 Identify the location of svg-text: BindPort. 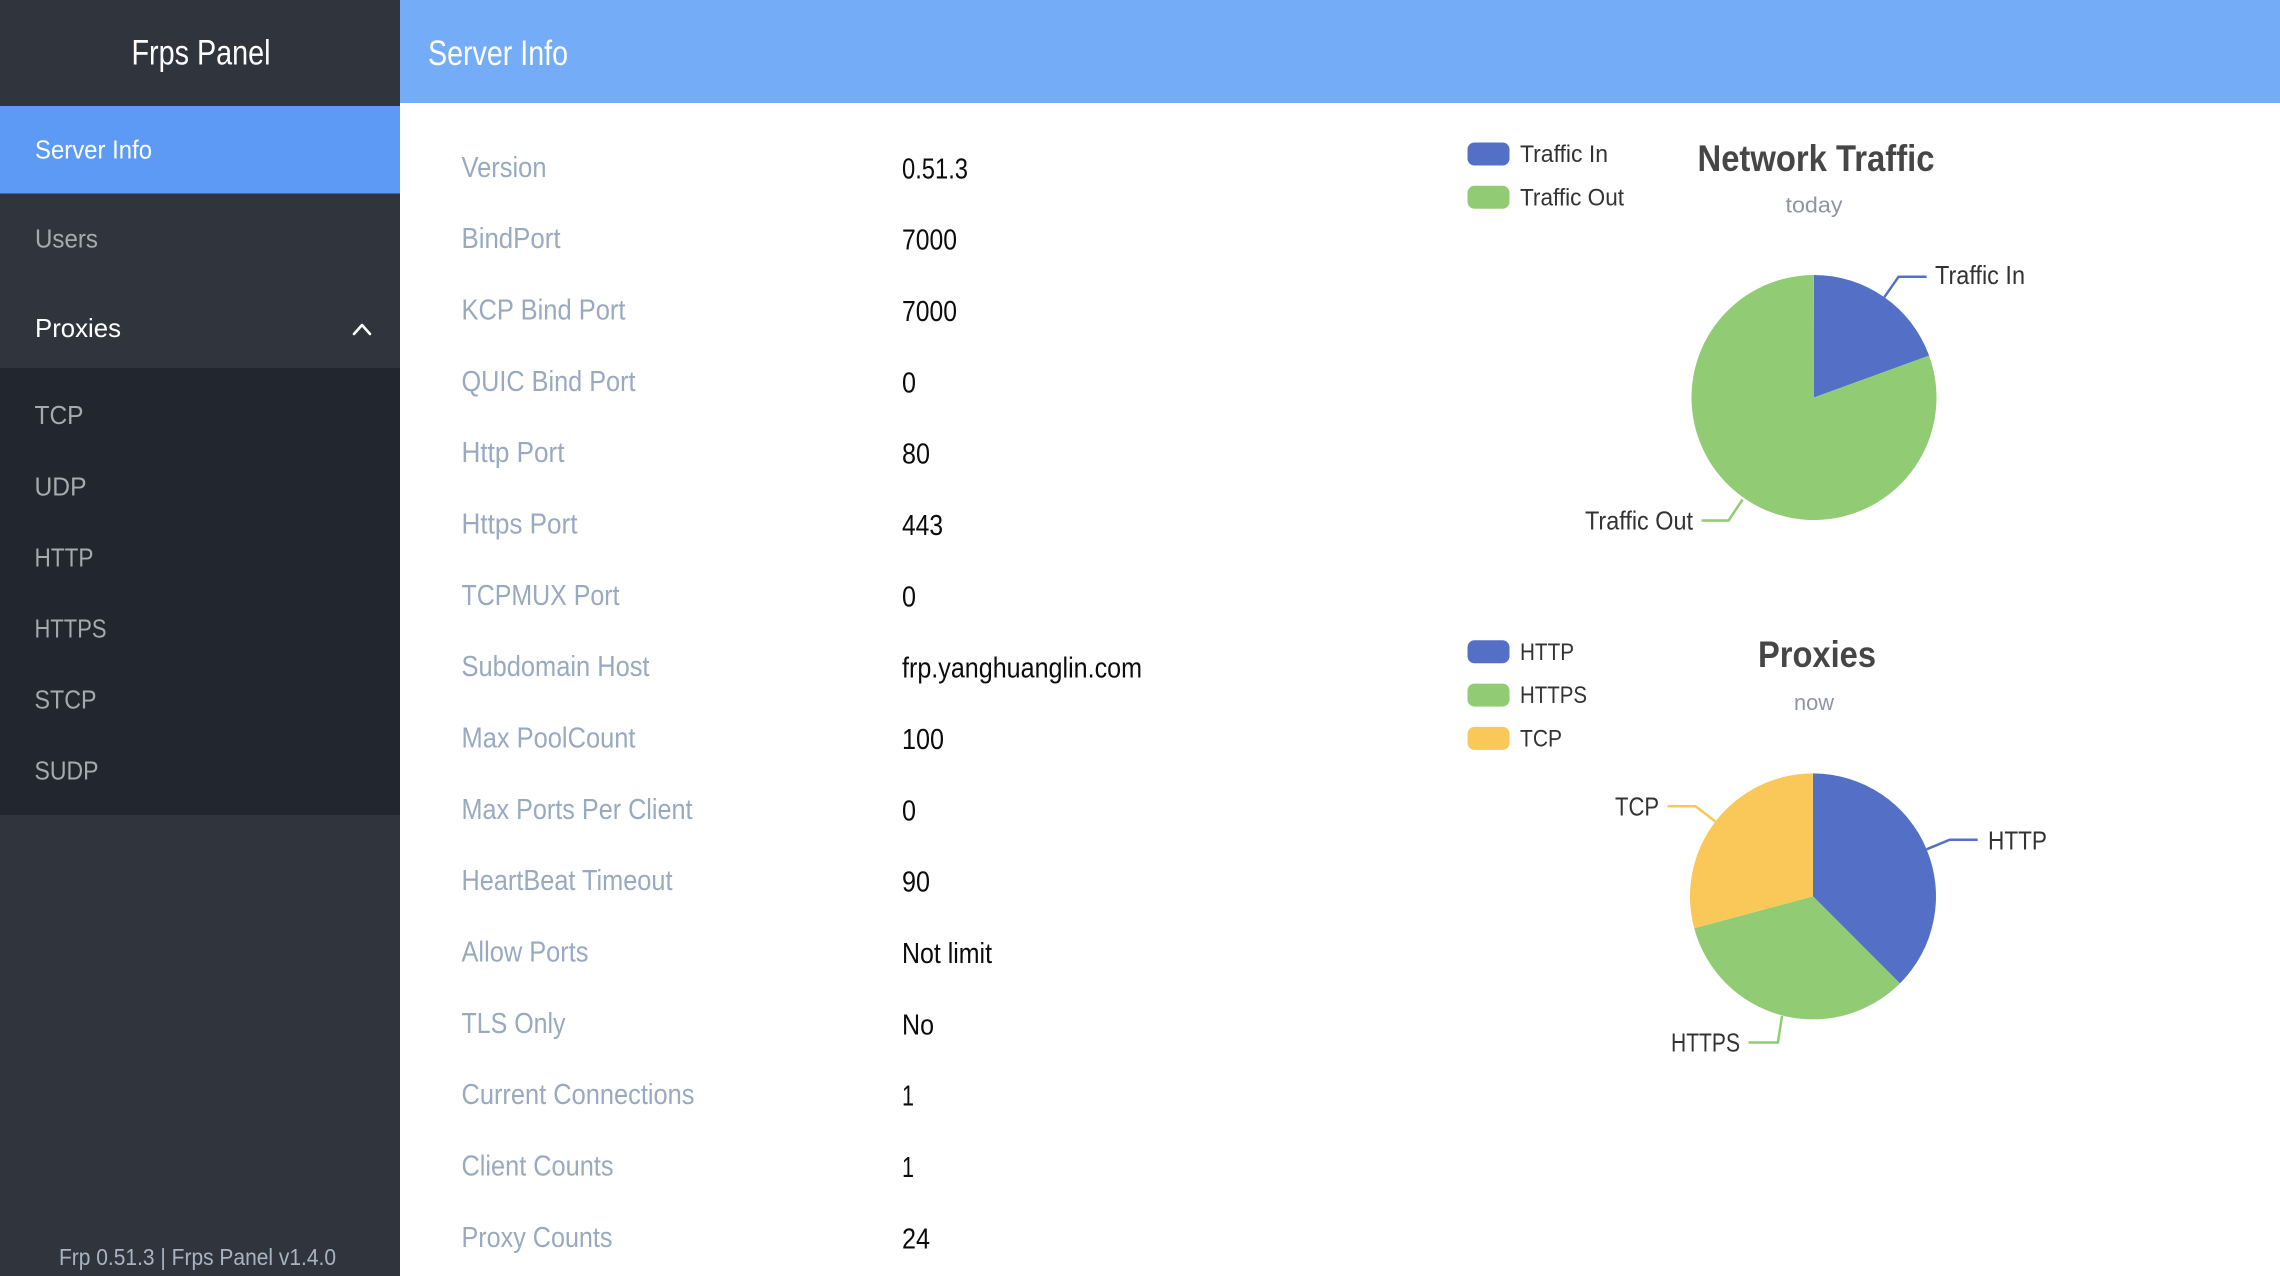
(511, 239).